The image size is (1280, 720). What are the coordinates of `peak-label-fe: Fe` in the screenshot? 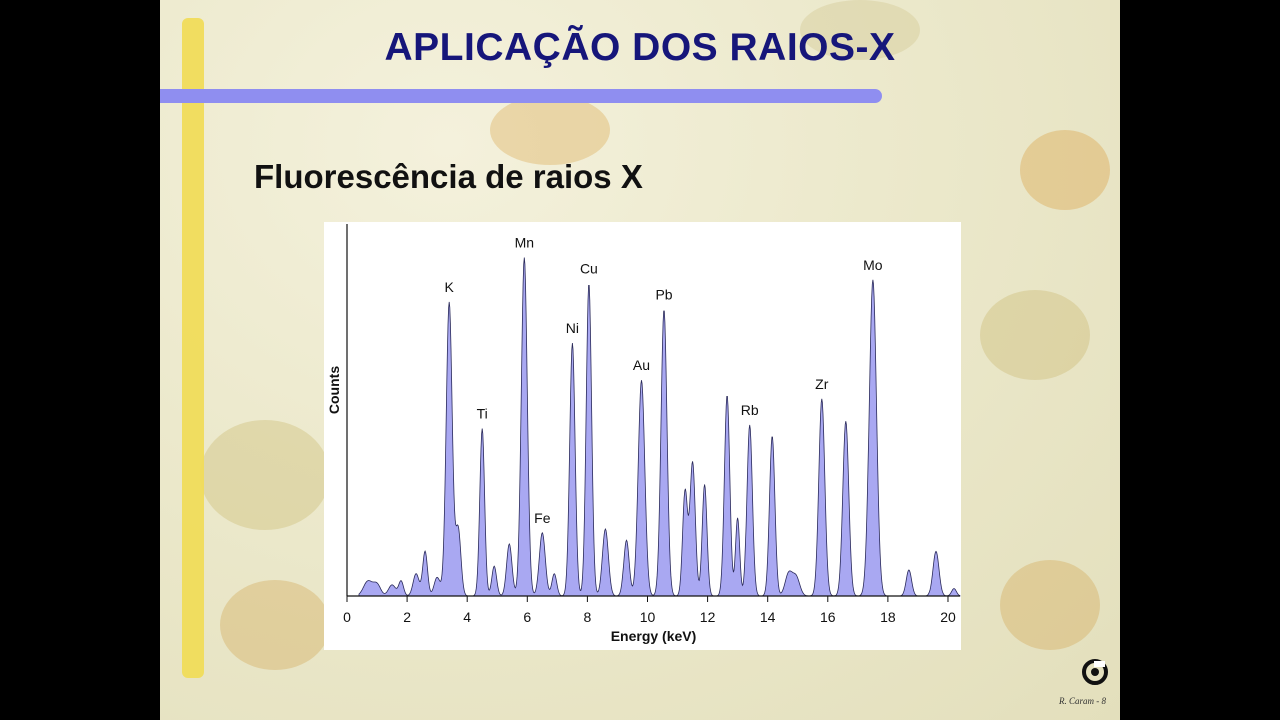 It's located at (542, 518).